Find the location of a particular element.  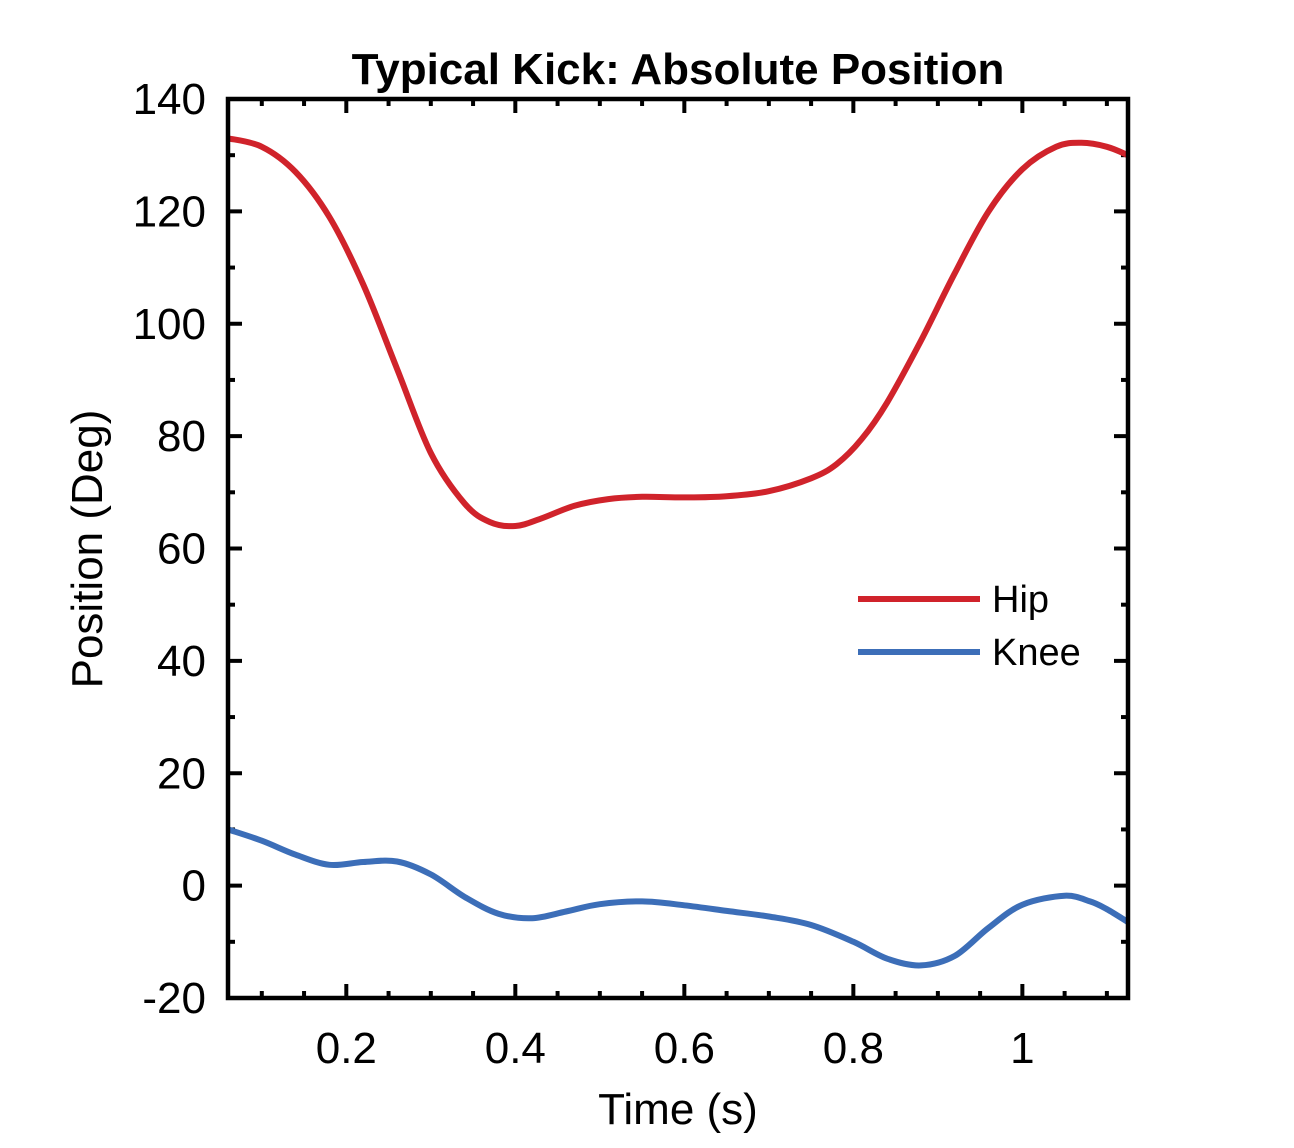

legend-label-knee: Knee is located at coordinates (1036, 653).